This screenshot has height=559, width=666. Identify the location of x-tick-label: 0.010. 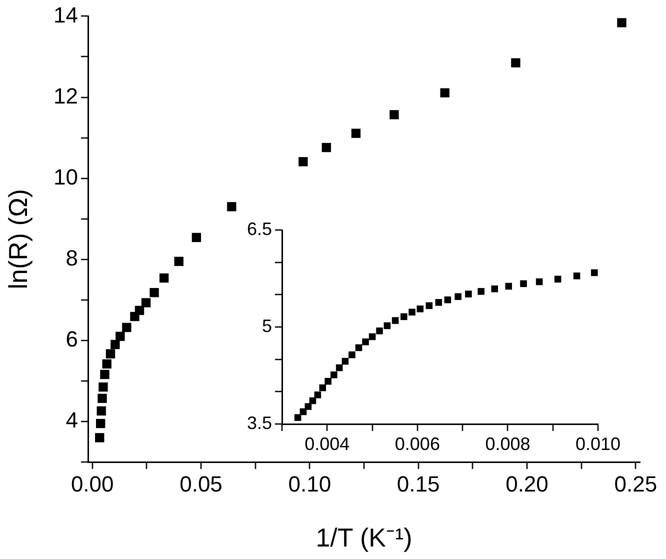
(598, 444).